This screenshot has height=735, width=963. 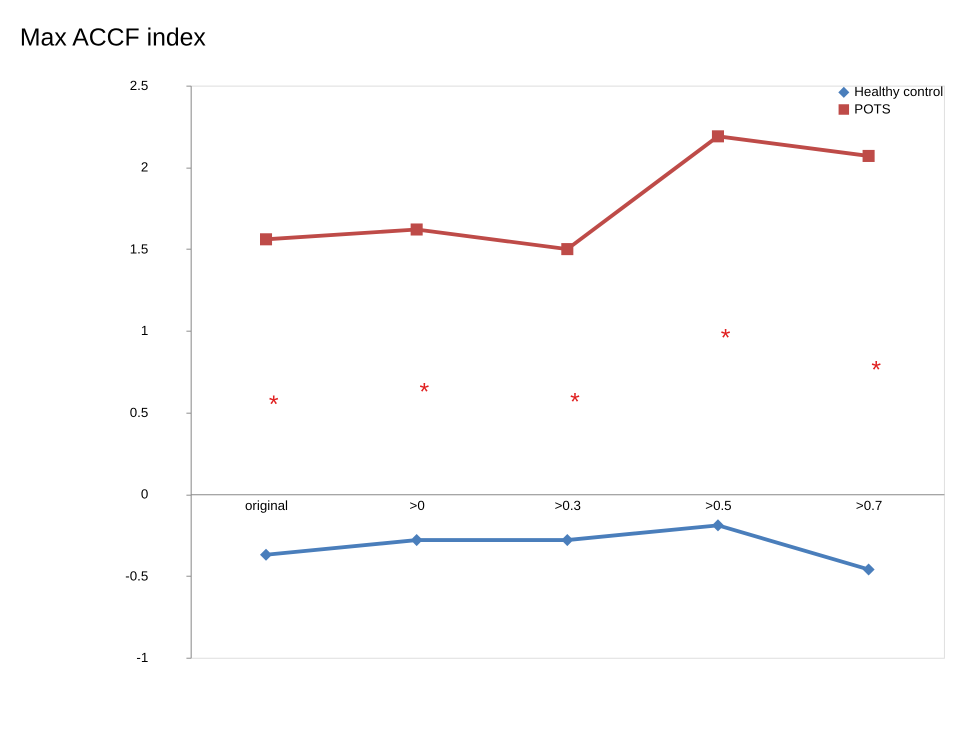 What do you see at coordinates (718, 506) in the screenshot?
I see `x-tick-label: >0.5` at bounding box center [718, 506].